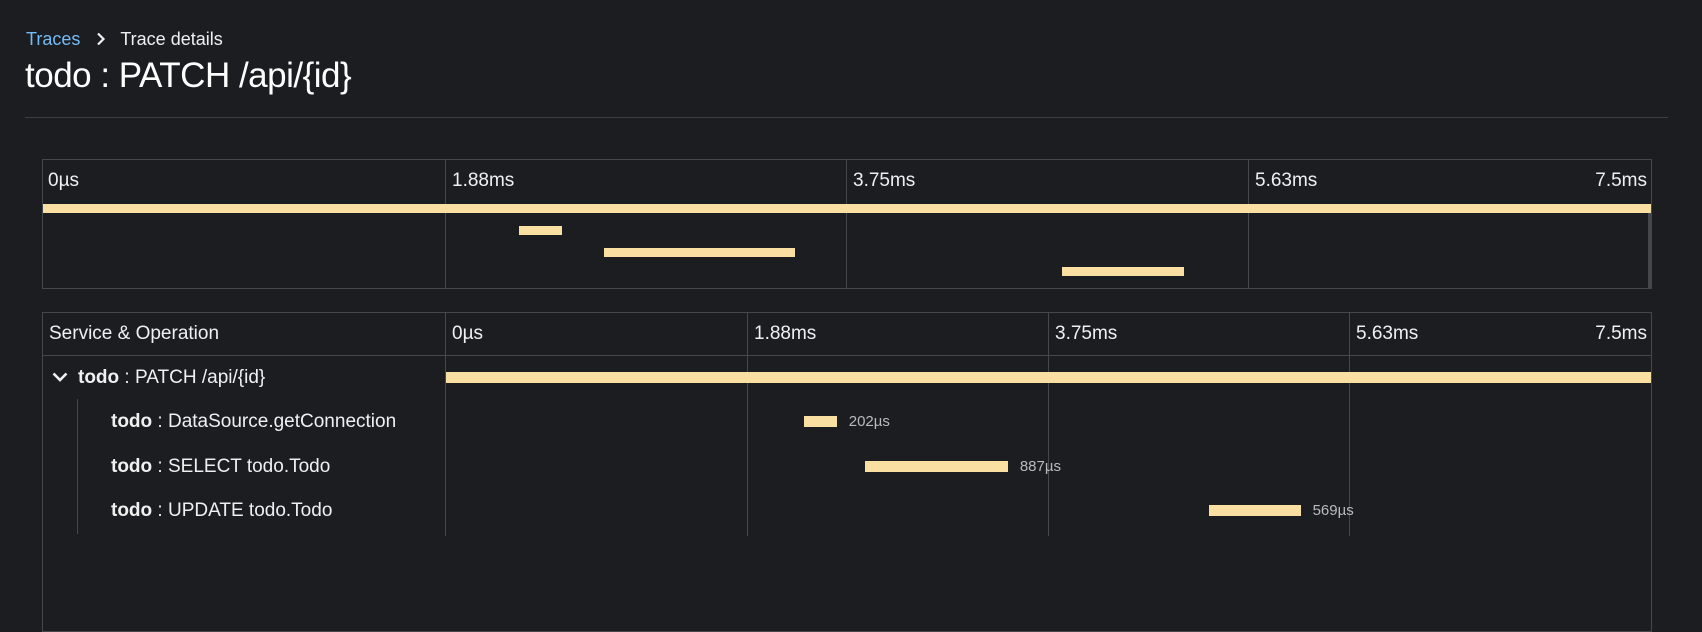 This screenshot has width=1702, height=632. Describe the element at coordinates (1621, 333) in the screenshot. I see `timeline-tick-label: 7.5ms` at that location.